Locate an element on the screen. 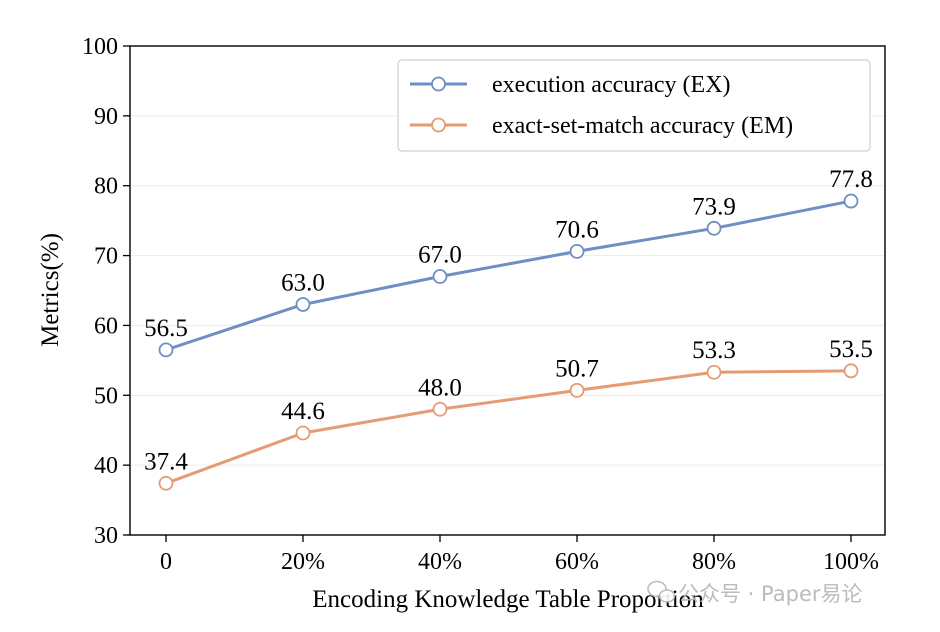 The image size is (940, 632). wechat-icon is located at coordinates (661, 591).